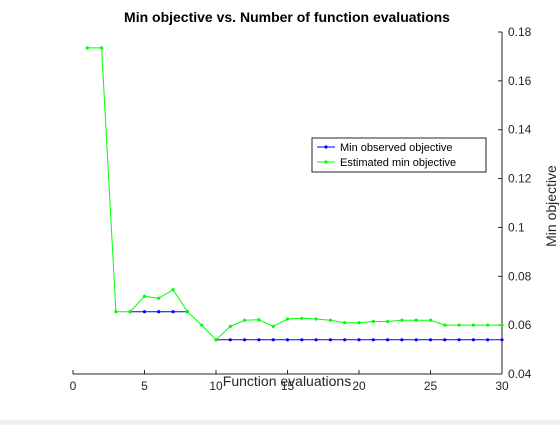 The image size is (560, 425). Describe the element at coordinates (520, 374) in the screenshot. I see `y-tick-label: 0.04` at that location.